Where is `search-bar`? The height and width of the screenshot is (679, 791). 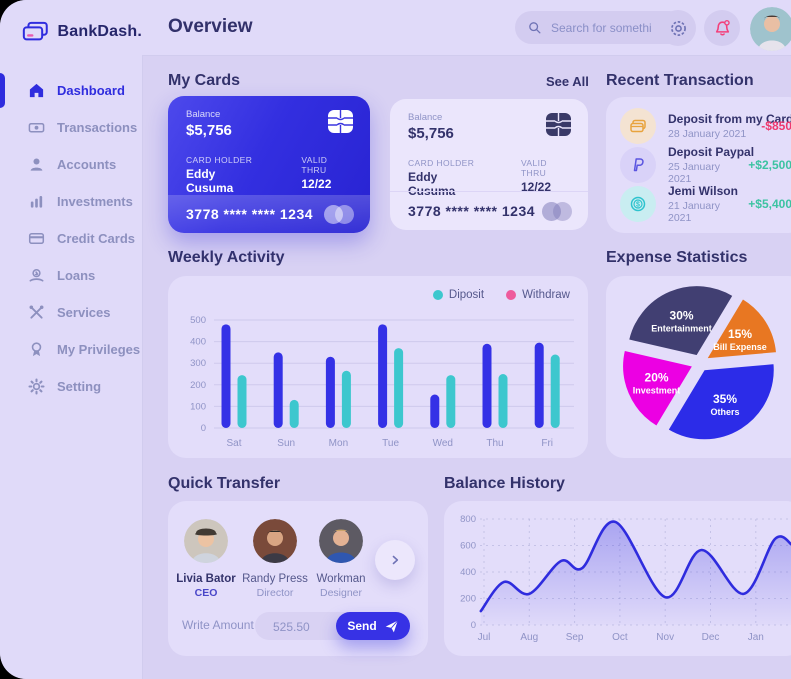 search-bar is located at coordinates (600, 27).